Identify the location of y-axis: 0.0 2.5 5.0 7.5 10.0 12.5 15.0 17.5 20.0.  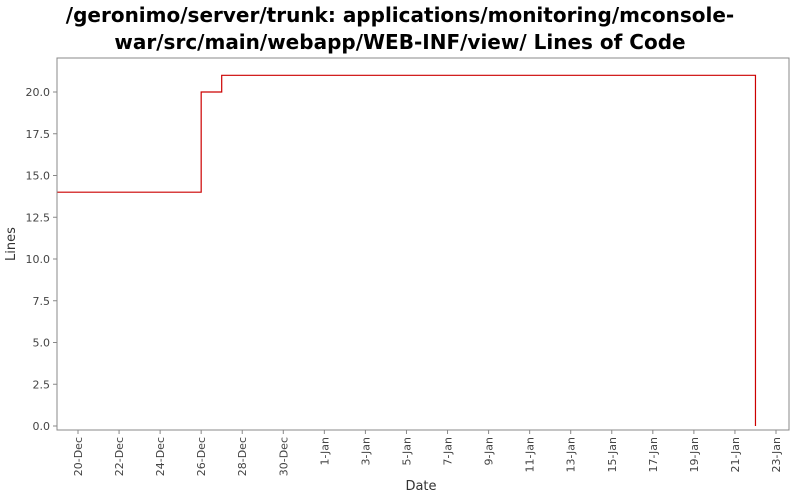
(41, 259).